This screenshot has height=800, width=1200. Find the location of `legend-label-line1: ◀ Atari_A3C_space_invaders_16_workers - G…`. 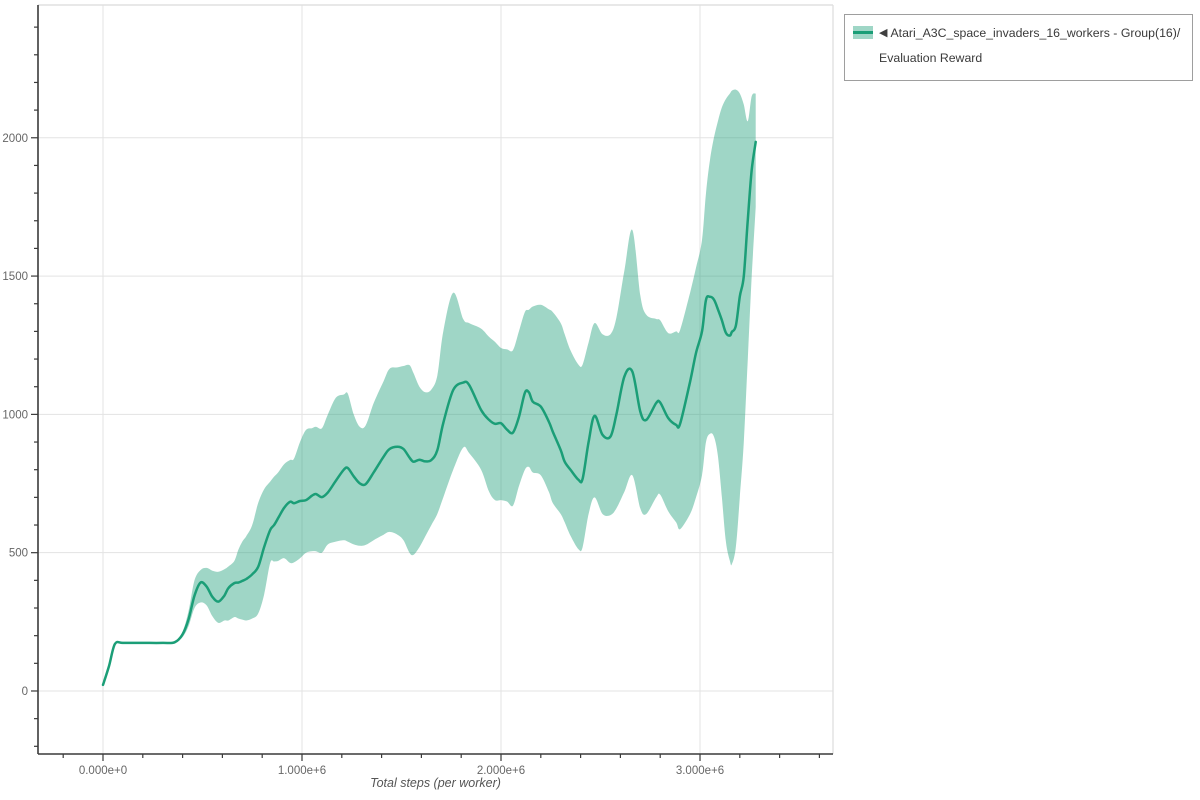

legend-label-line1: ◀ Atari_A3C_space_invaders_16_workers - G… is located at coordinates (1029, 33).